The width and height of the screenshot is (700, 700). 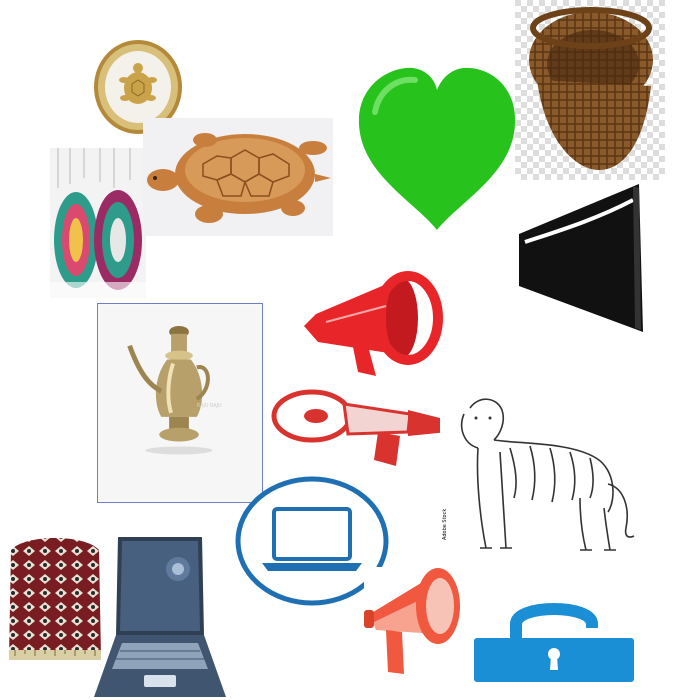 I want to click on laptop-circle-icon, so click(x=312, y=541).